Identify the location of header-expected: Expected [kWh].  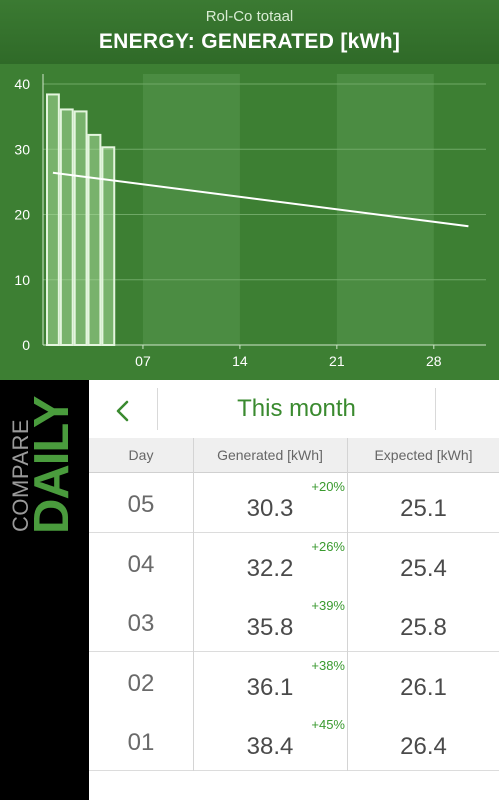
(423, 455).